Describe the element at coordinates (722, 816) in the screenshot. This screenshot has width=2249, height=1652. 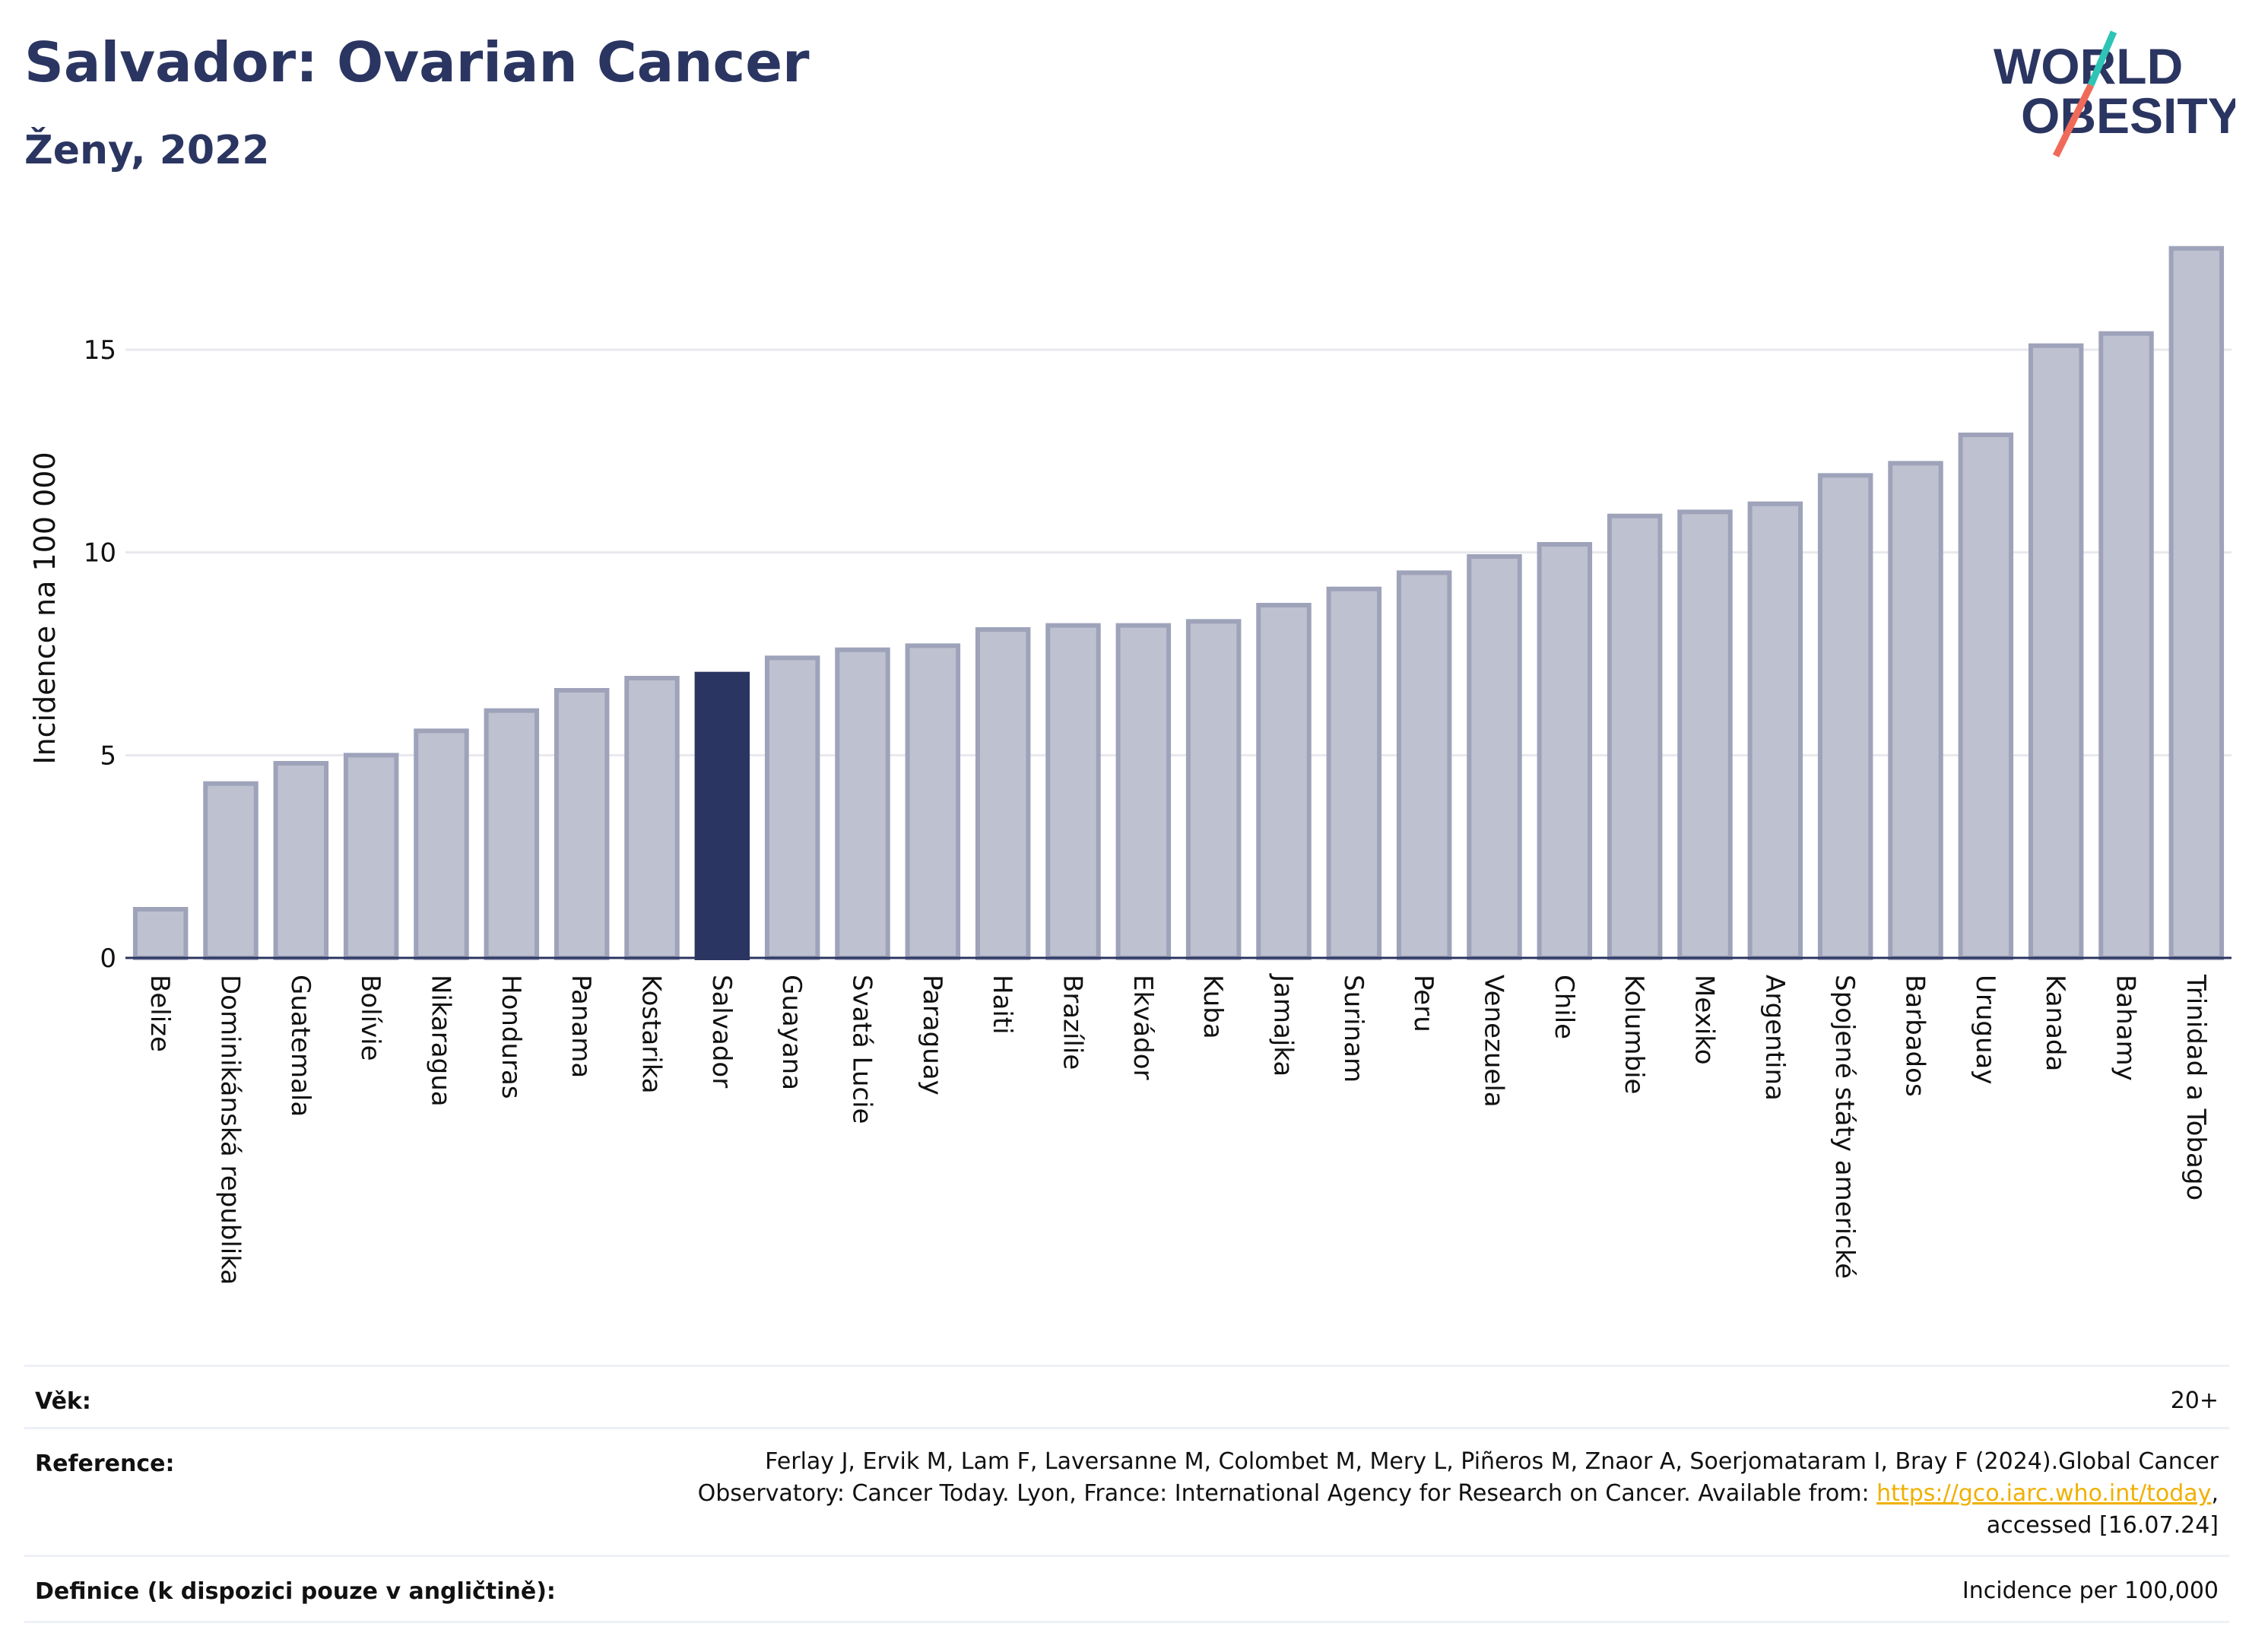
I see `bar-salvador` at that location.